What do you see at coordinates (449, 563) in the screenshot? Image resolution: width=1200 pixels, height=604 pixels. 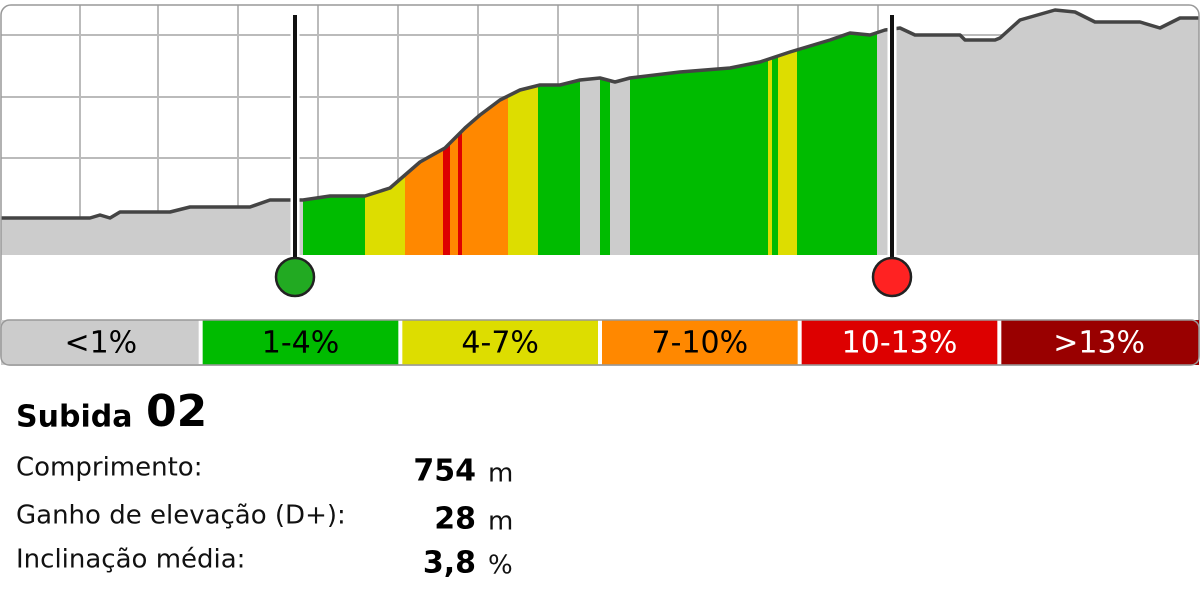 I see `stat-value: 3,8` at bounding box center [449, 563].